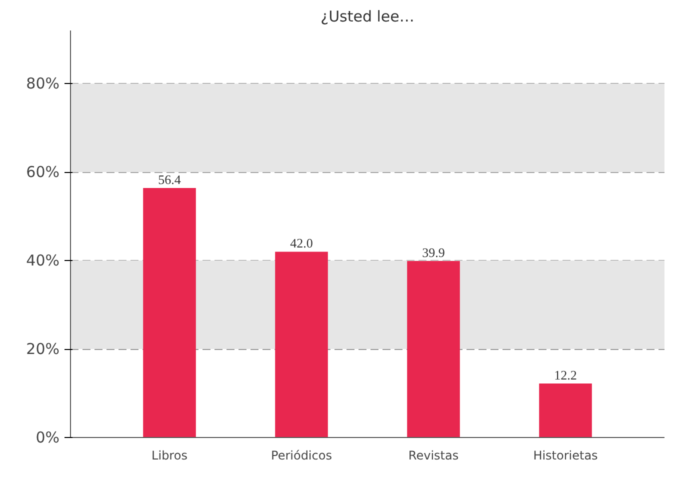  I want to click on data-label: 42.0, so click(301, 243).